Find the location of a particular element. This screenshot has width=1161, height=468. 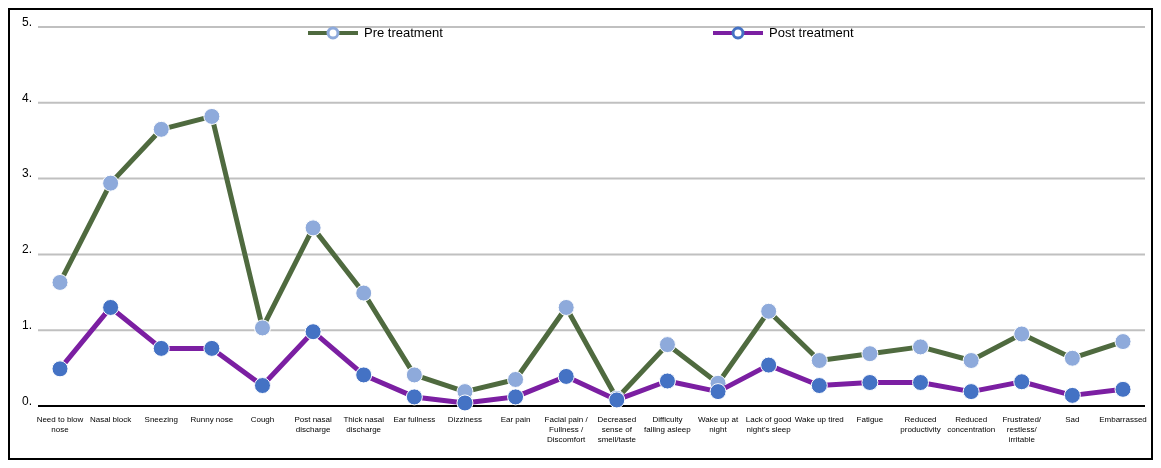

x-tick-label: Difficulty falling asleep is located at coordinates (668, 424).